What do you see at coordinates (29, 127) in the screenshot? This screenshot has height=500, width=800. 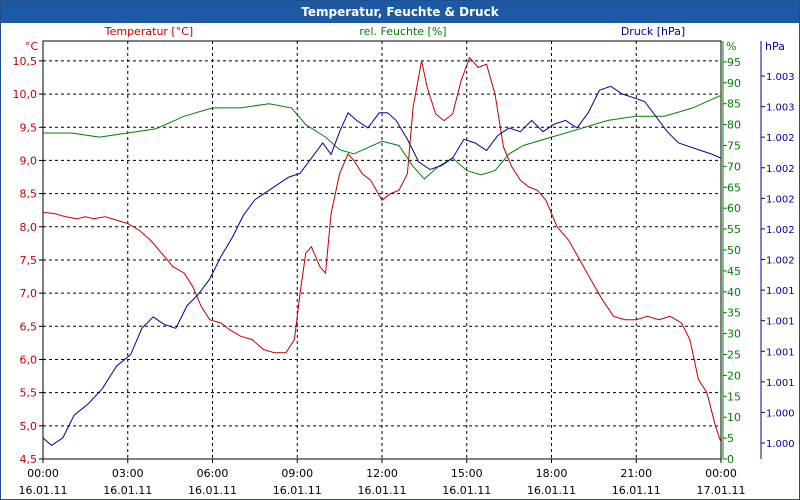 I see `temp-tick-label: 9,5` at bounding box center [29, 127].